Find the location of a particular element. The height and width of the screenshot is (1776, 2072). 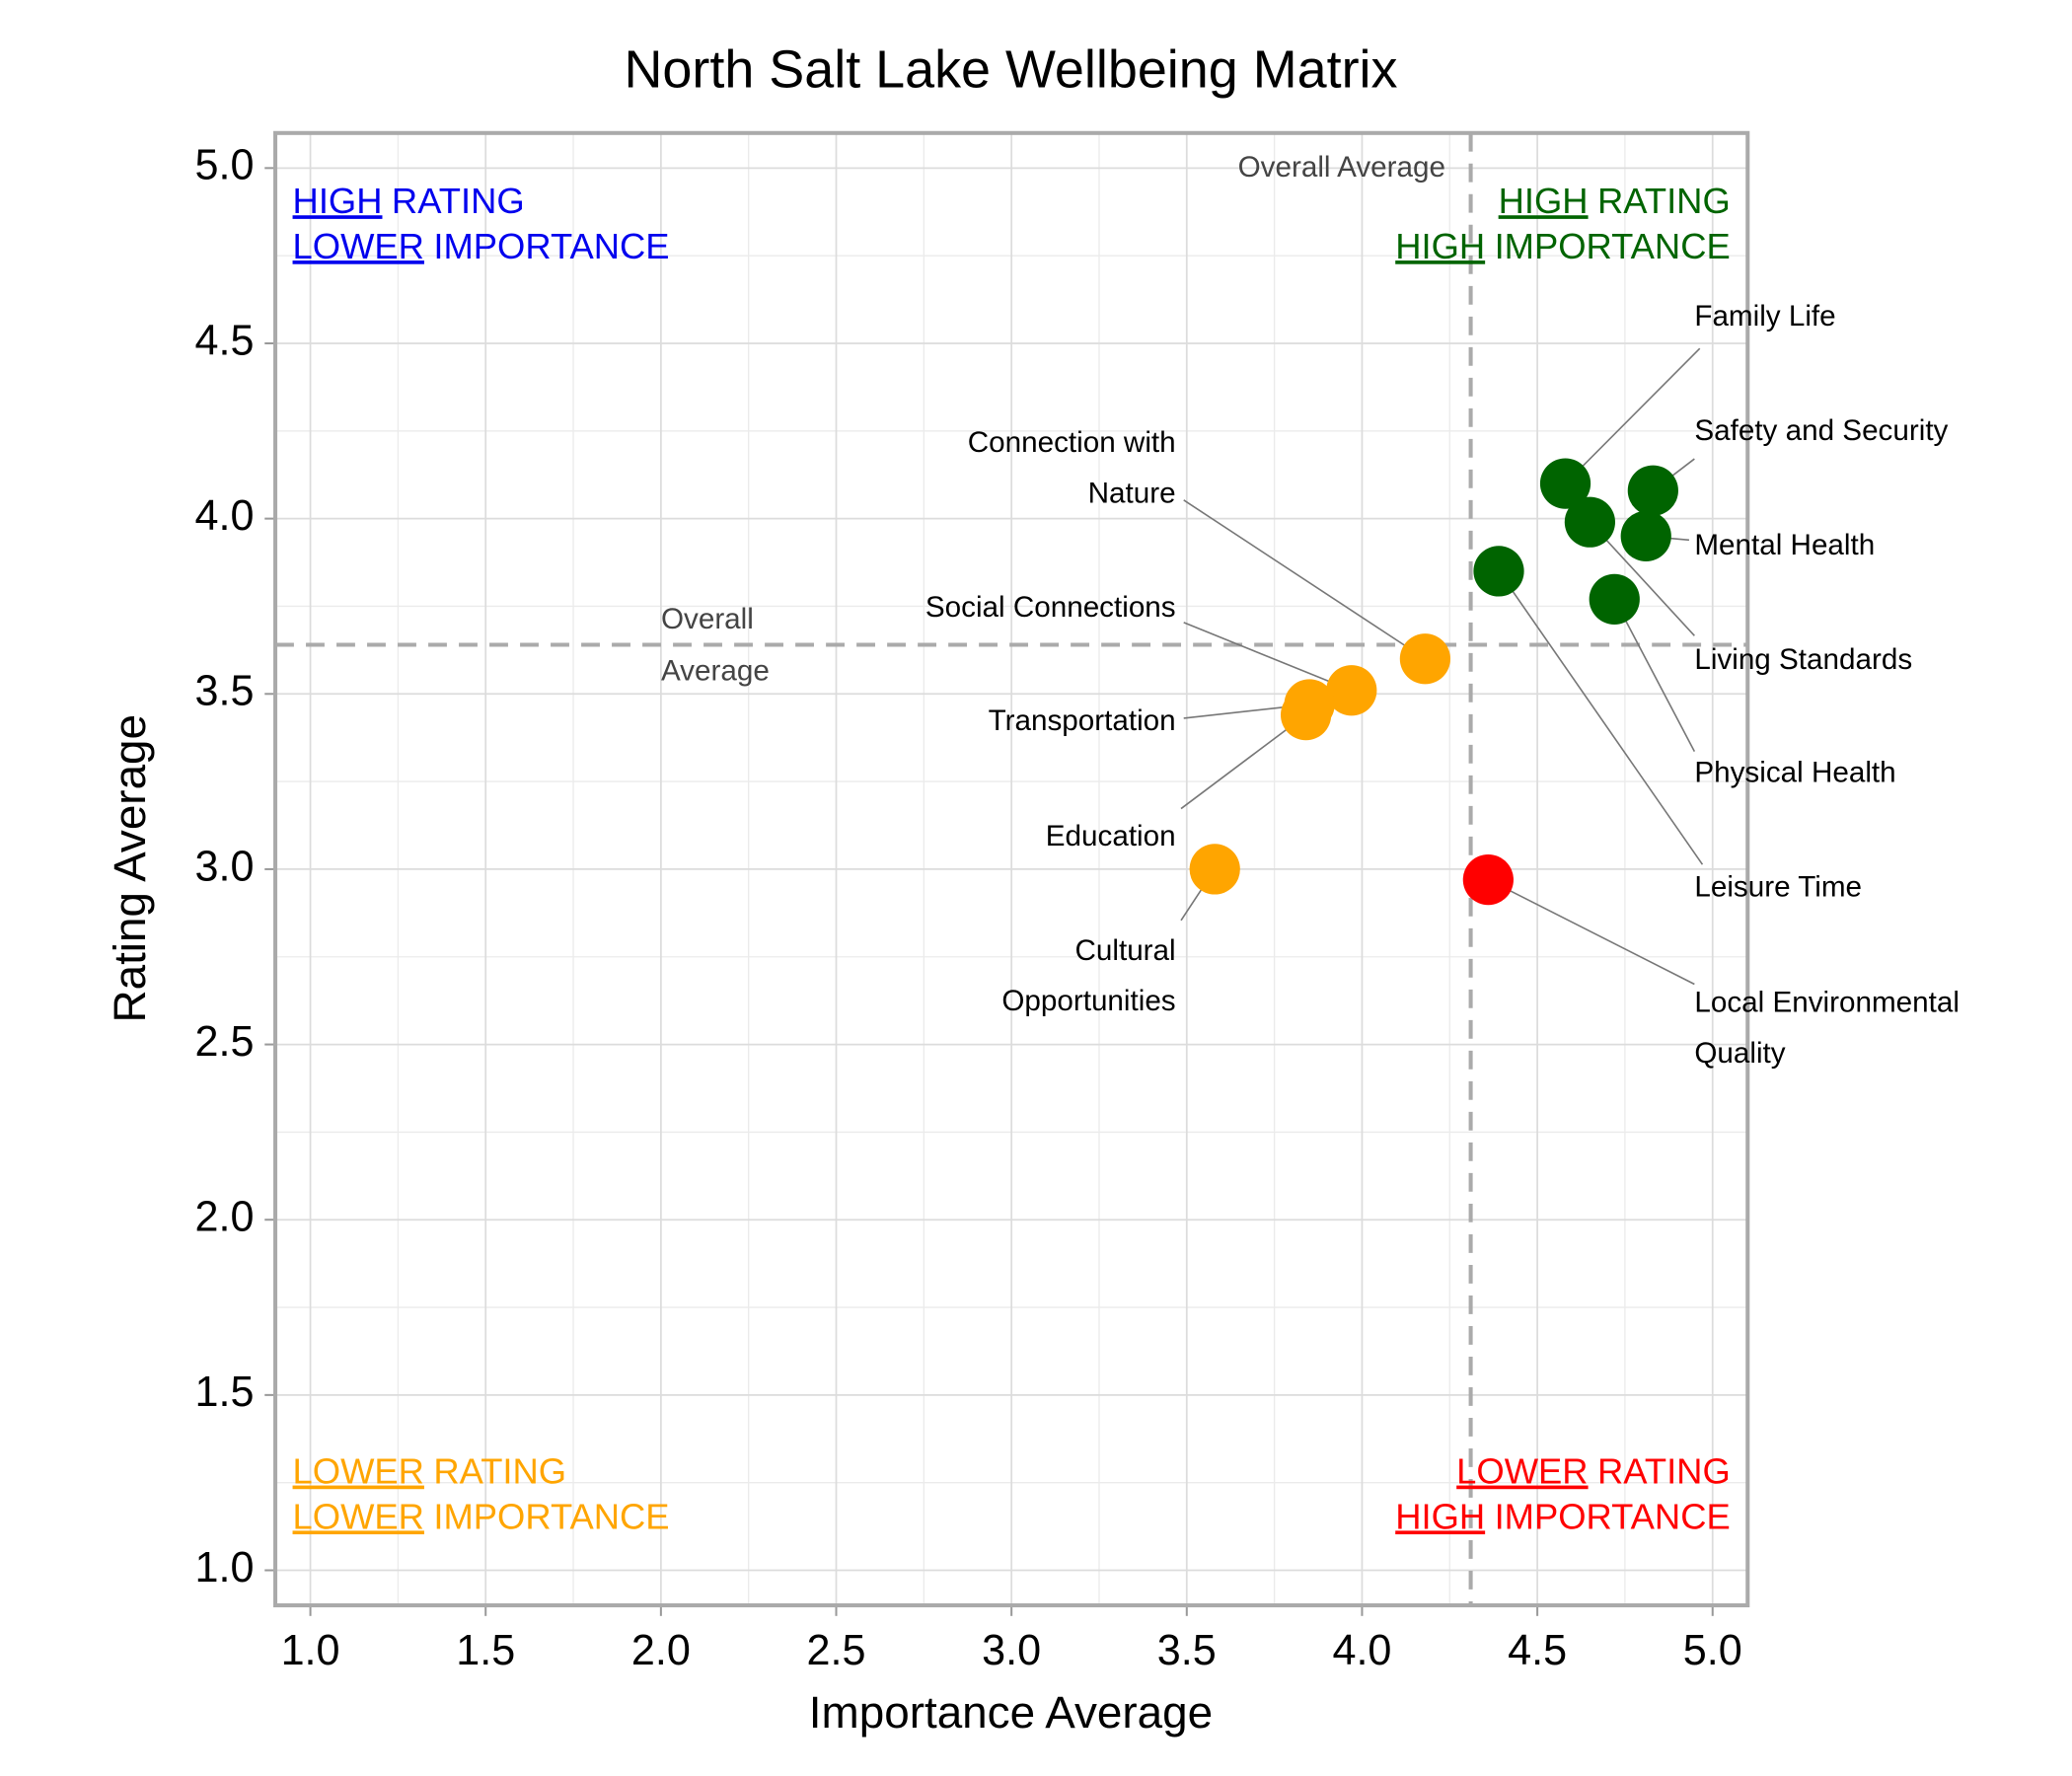

point-label: Leisure Time is located at coordinates (1778, 887).